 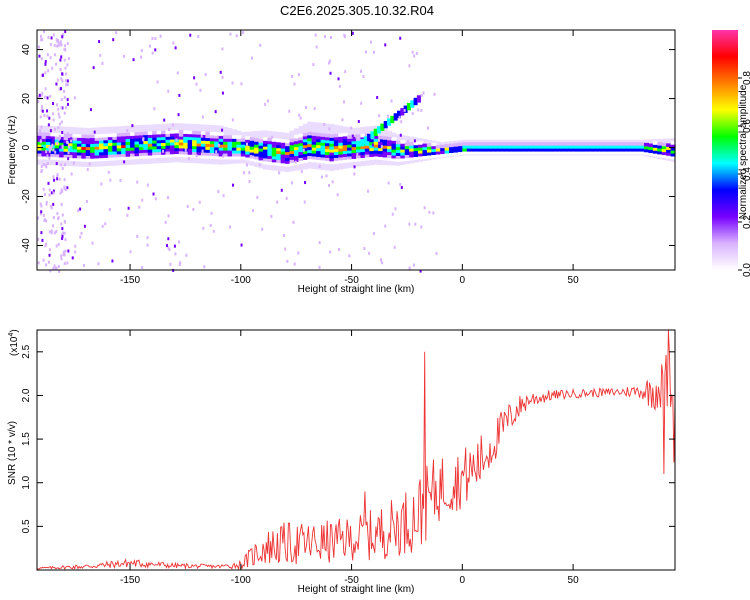 I want to click on snr-scale-exp: 4, so click(x=11, y=335).